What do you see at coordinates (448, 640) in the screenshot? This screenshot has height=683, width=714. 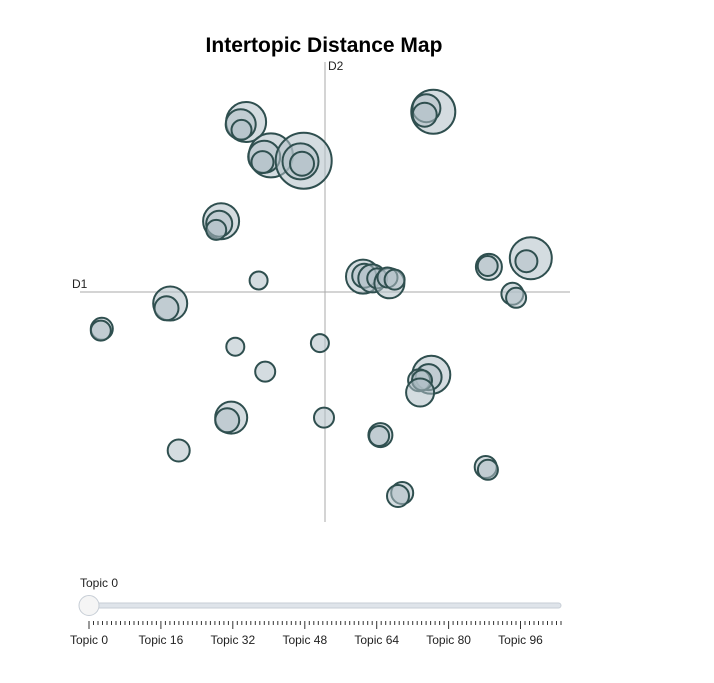 I see `slider-tick-label: Topic 80` at bounding box center [448, 640].